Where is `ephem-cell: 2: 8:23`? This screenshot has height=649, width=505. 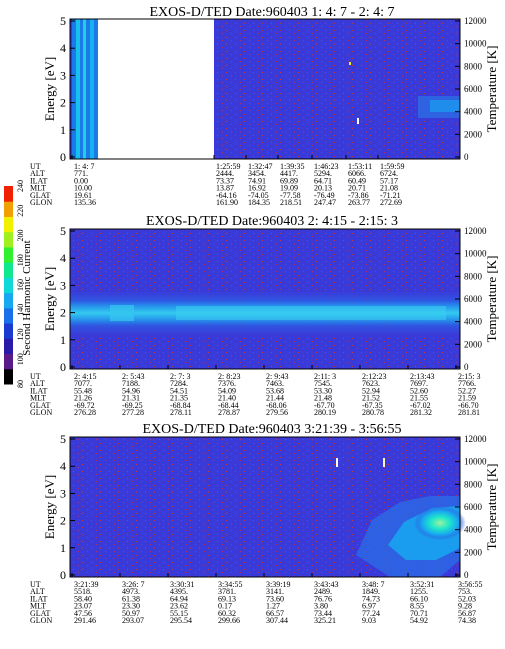 ephem-cell: 2: 8:23 is located at coordinates (229, 376).